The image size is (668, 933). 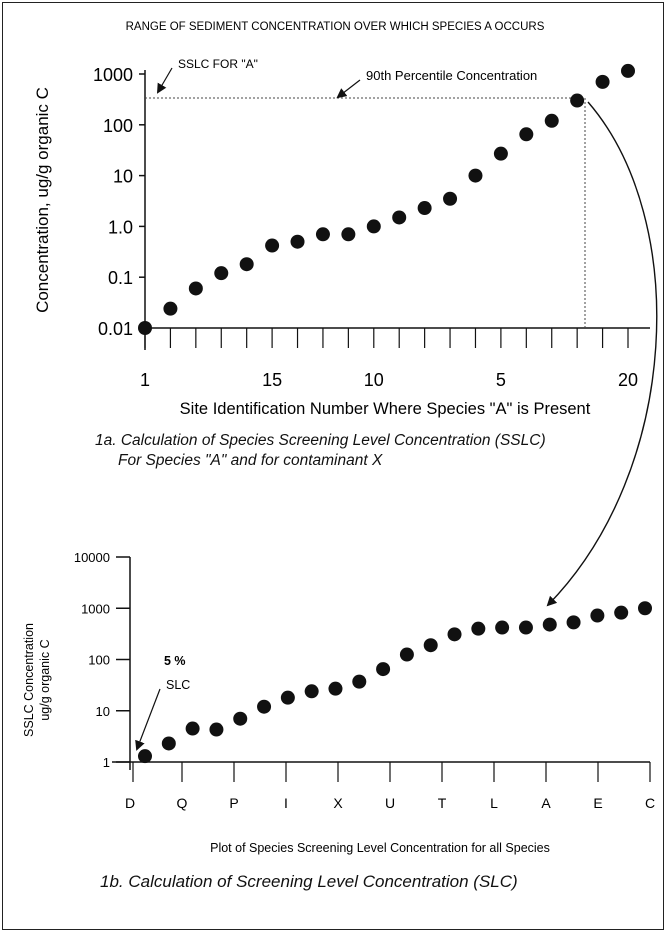 I want to click on chart-1b-y-tick-label: 1, so click(x=106, y=762).